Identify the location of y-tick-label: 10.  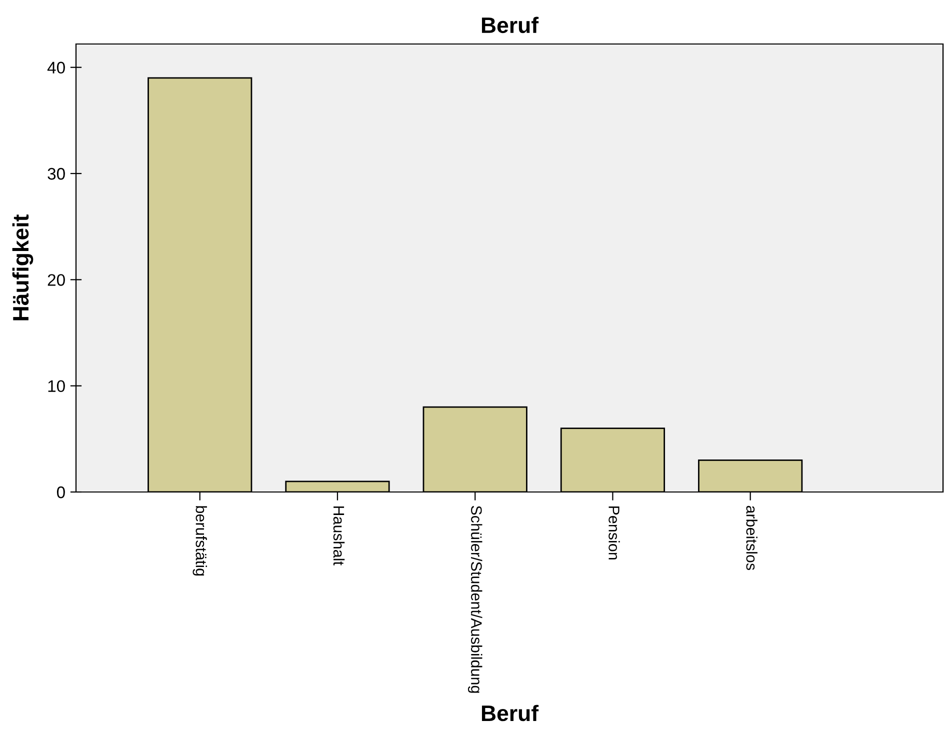
(56, 386).